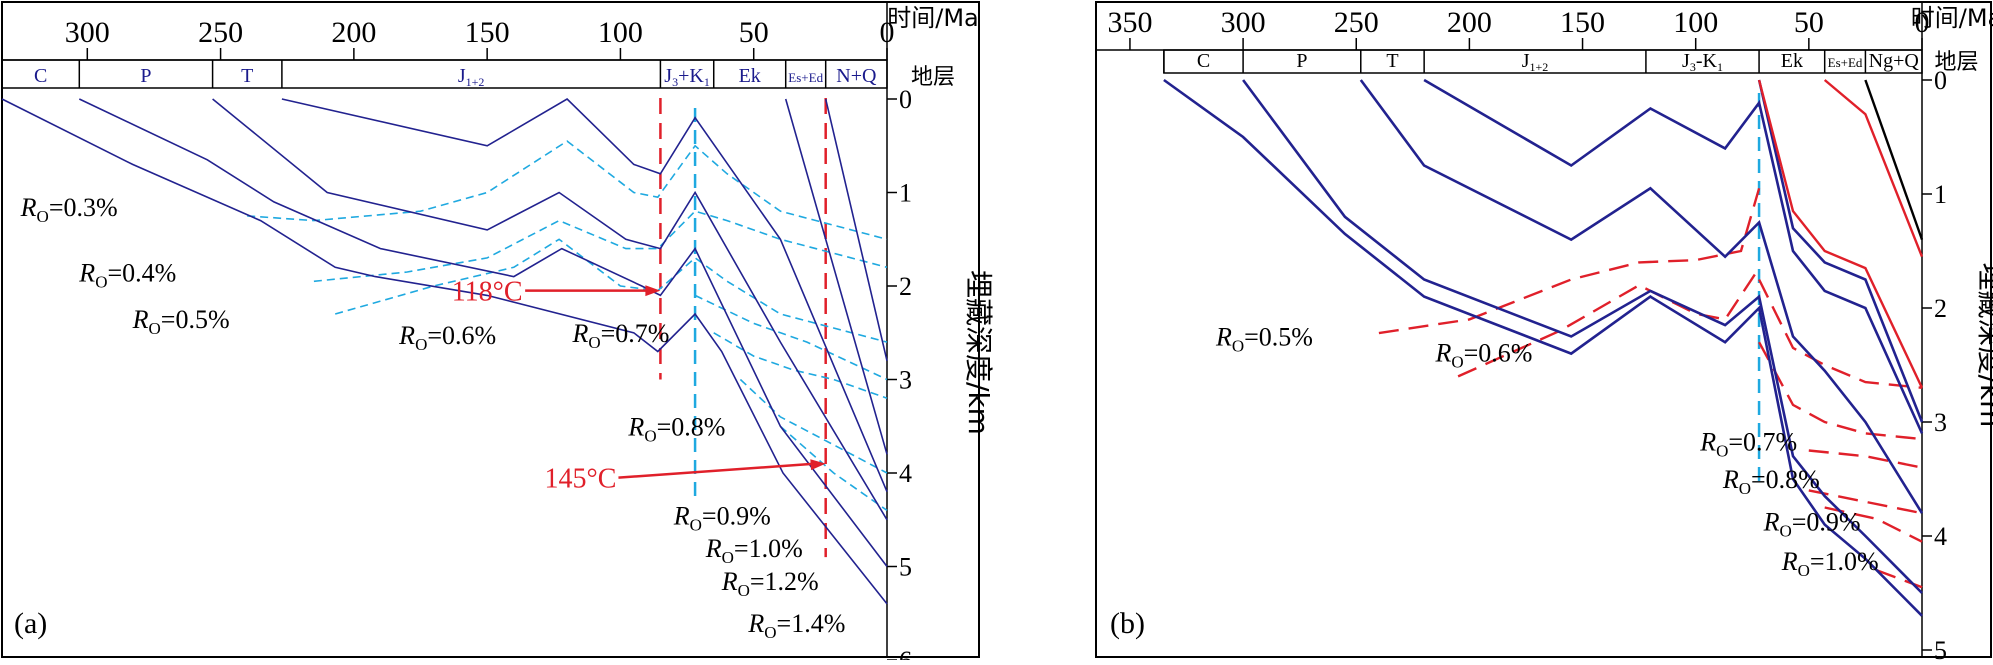  What do you see at coordinates (1940, 648) in the screenshot?
I see `depth-tick-label: 5` at bounding box center [1940, 648].